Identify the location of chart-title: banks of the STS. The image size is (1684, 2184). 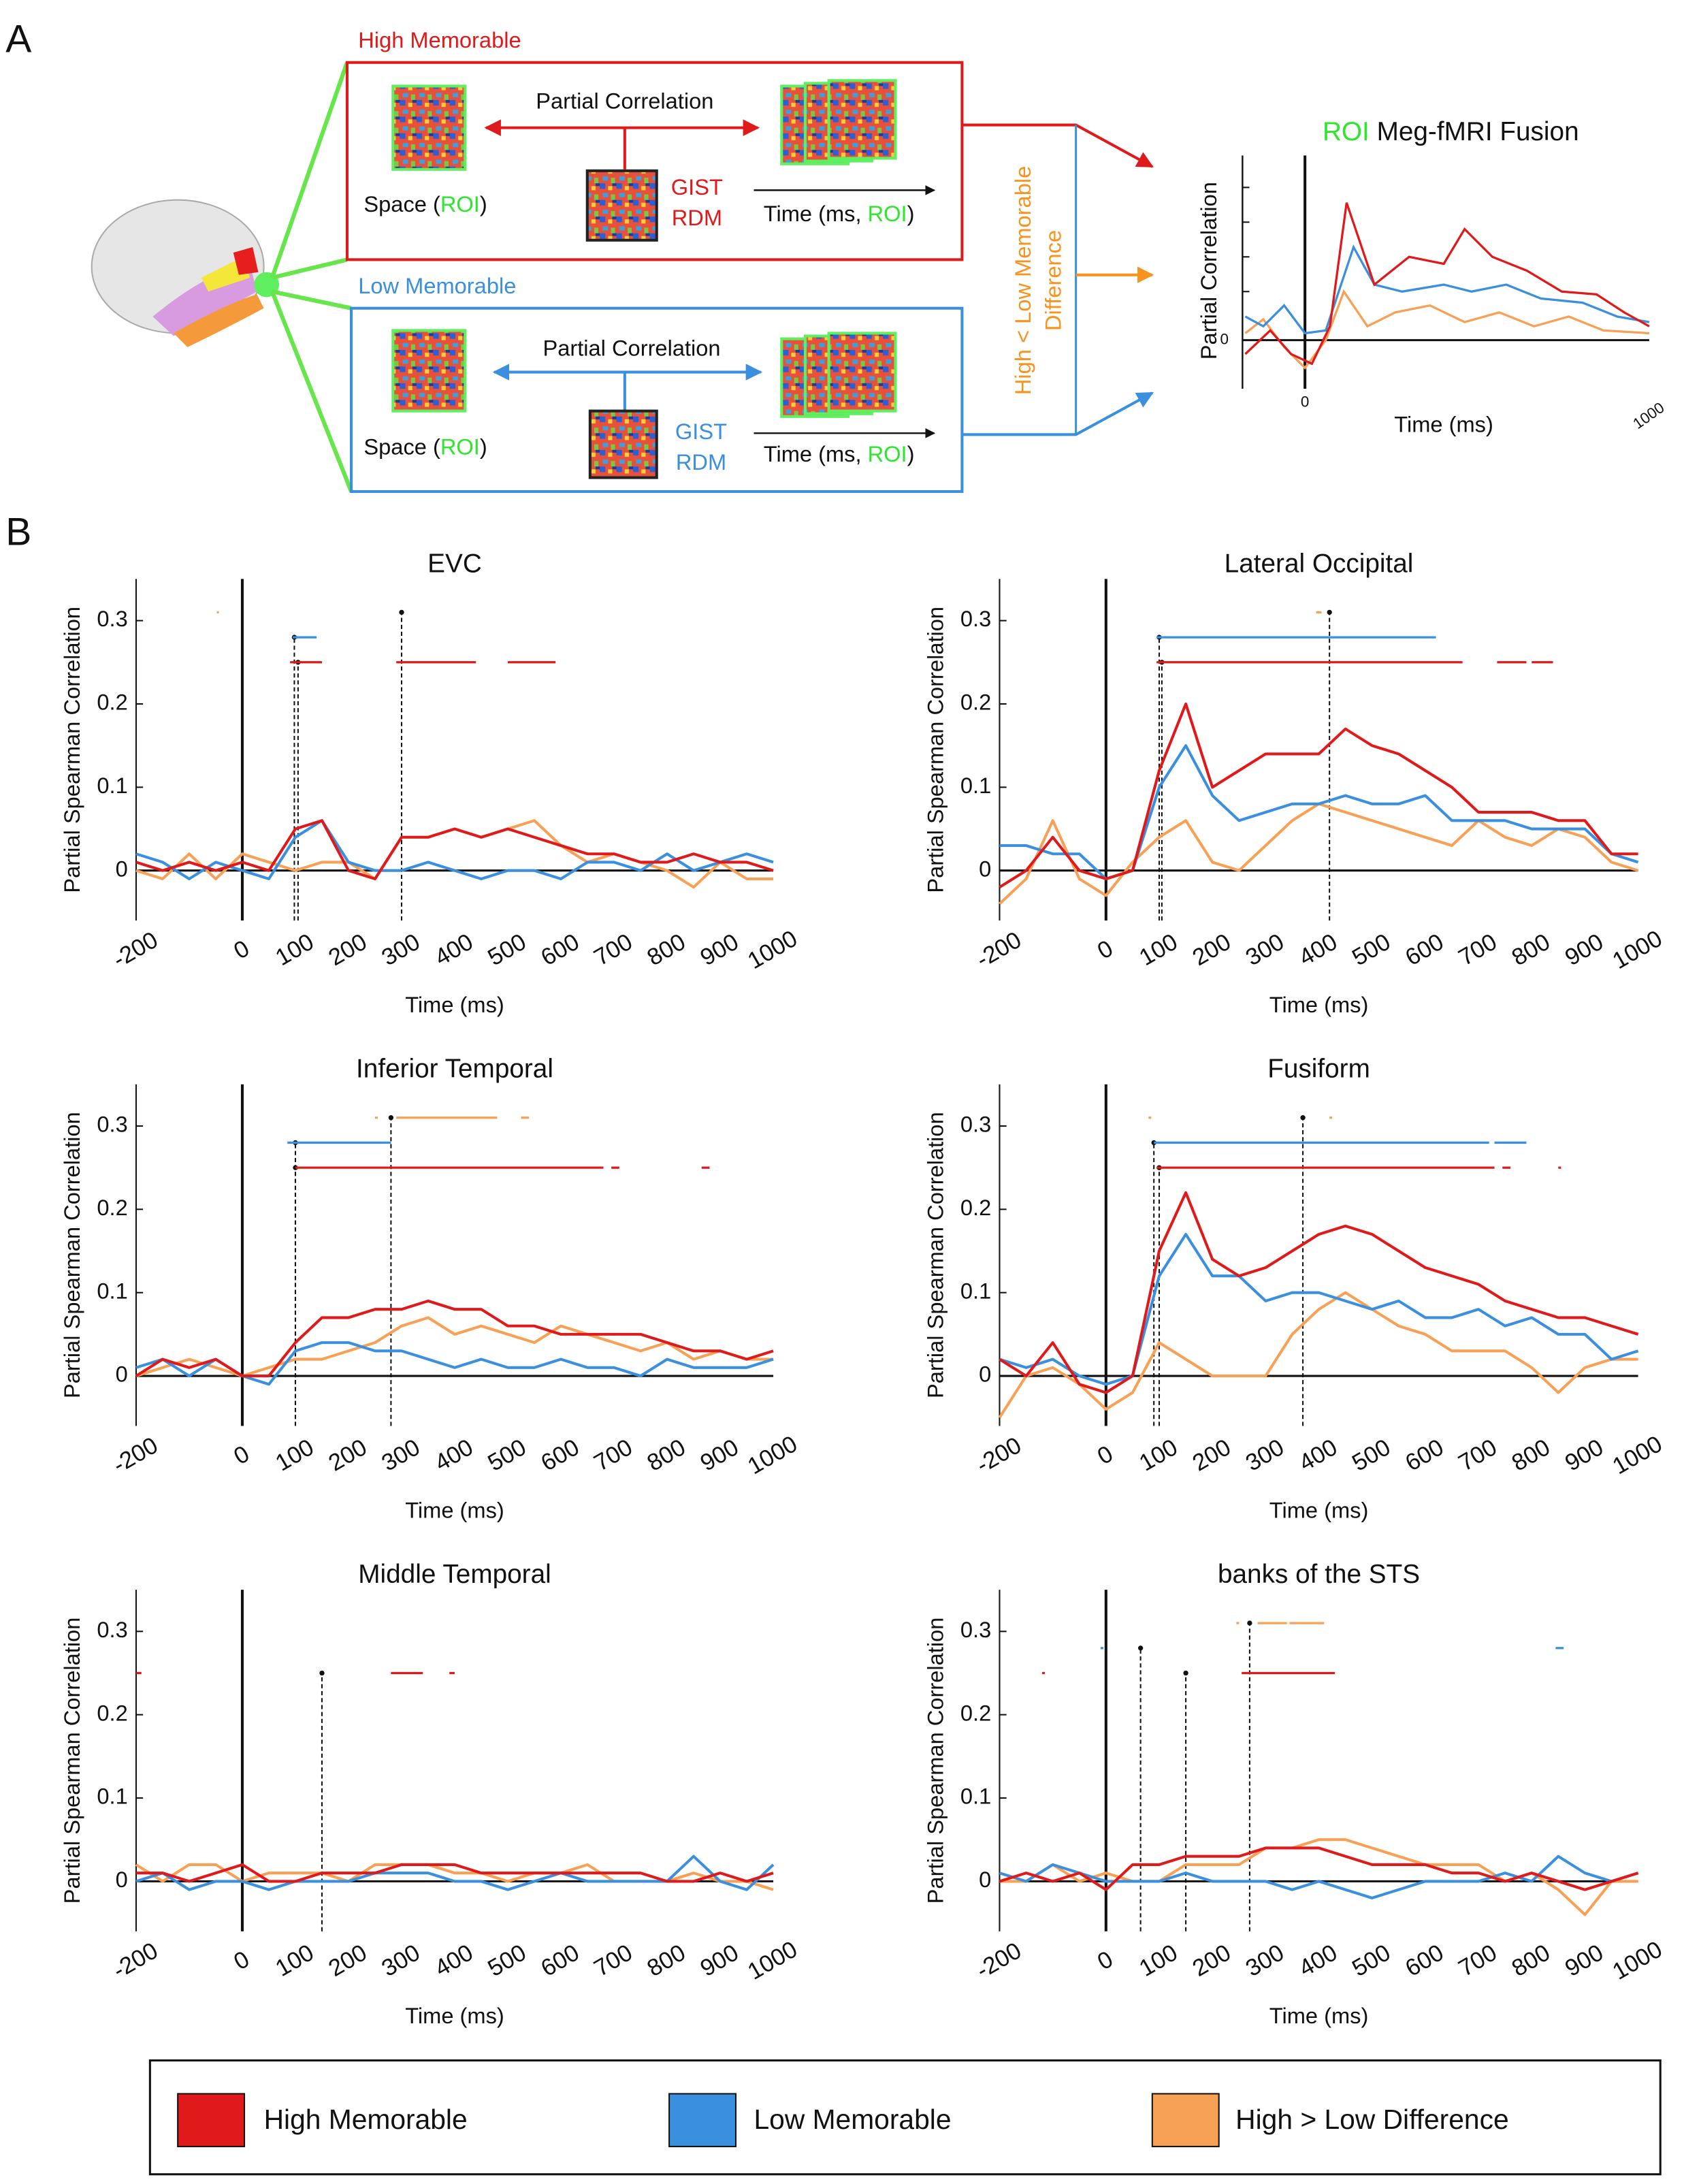
(1319, 1575).